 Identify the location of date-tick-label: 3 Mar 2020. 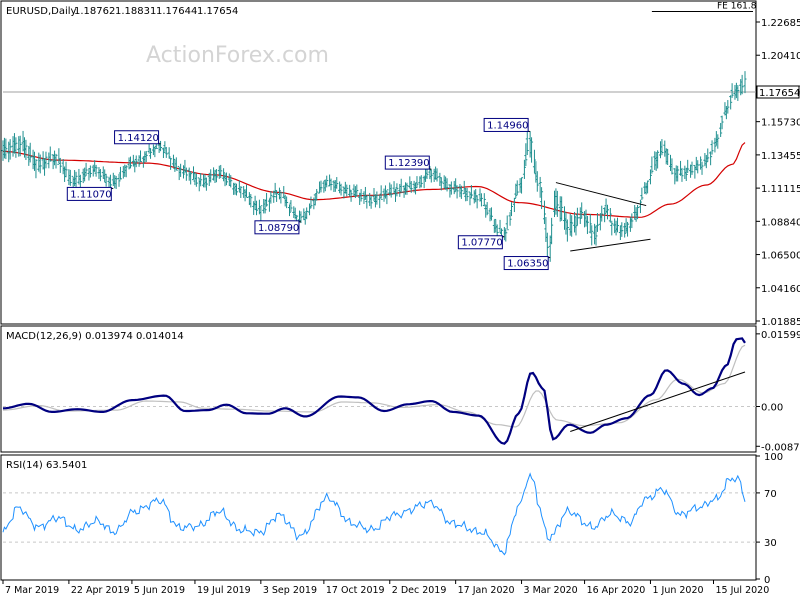
(551, 590).